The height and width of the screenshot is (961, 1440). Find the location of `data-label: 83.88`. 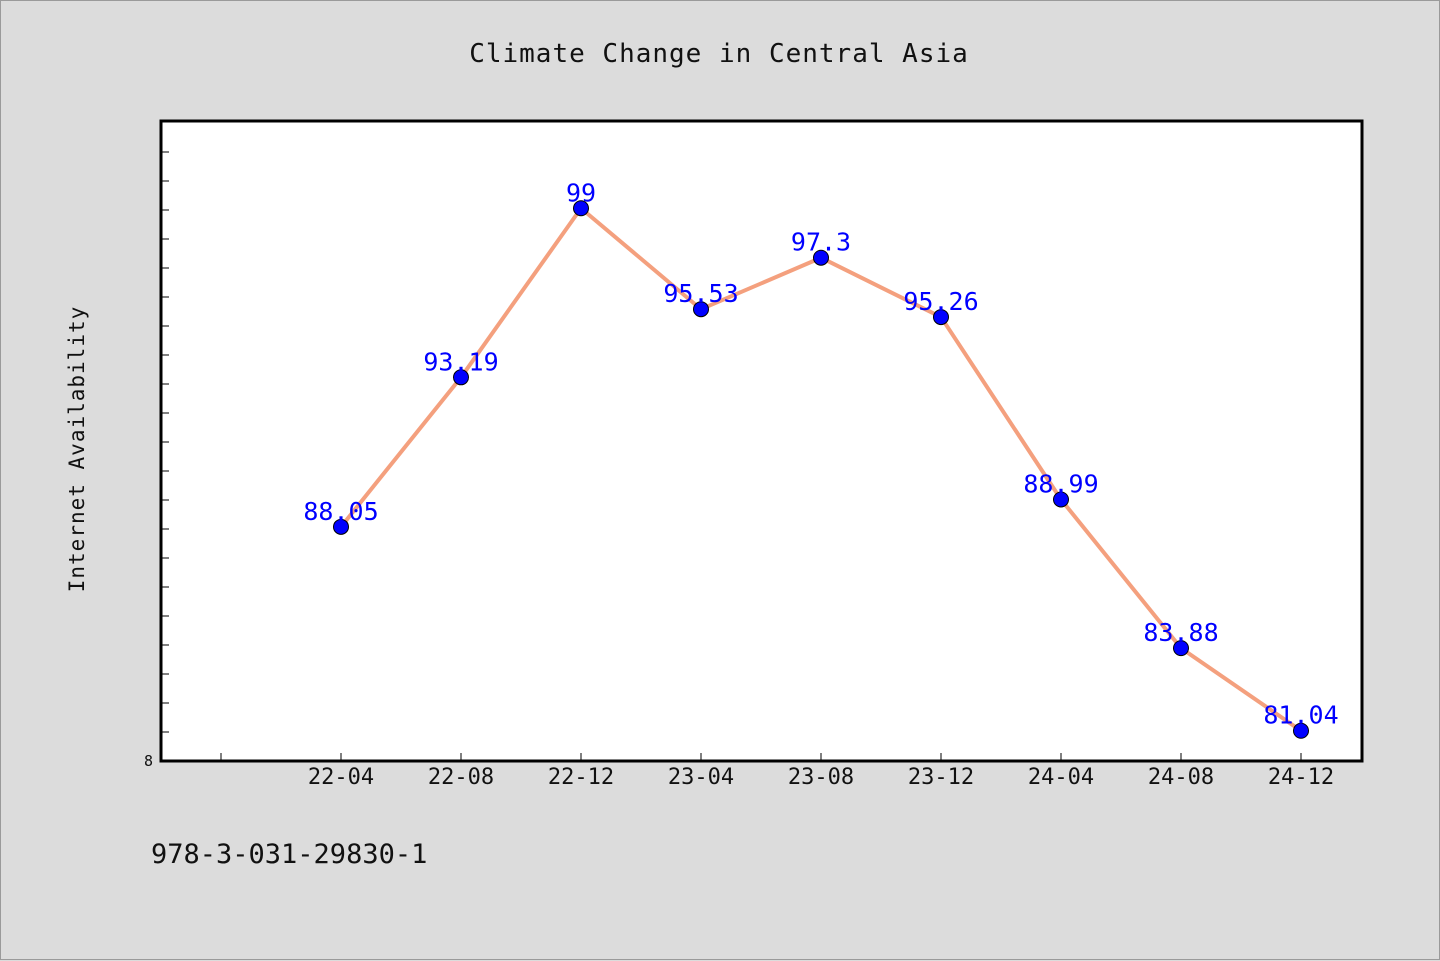

data-label: 83.88 is located at coordinates (1180, 632).